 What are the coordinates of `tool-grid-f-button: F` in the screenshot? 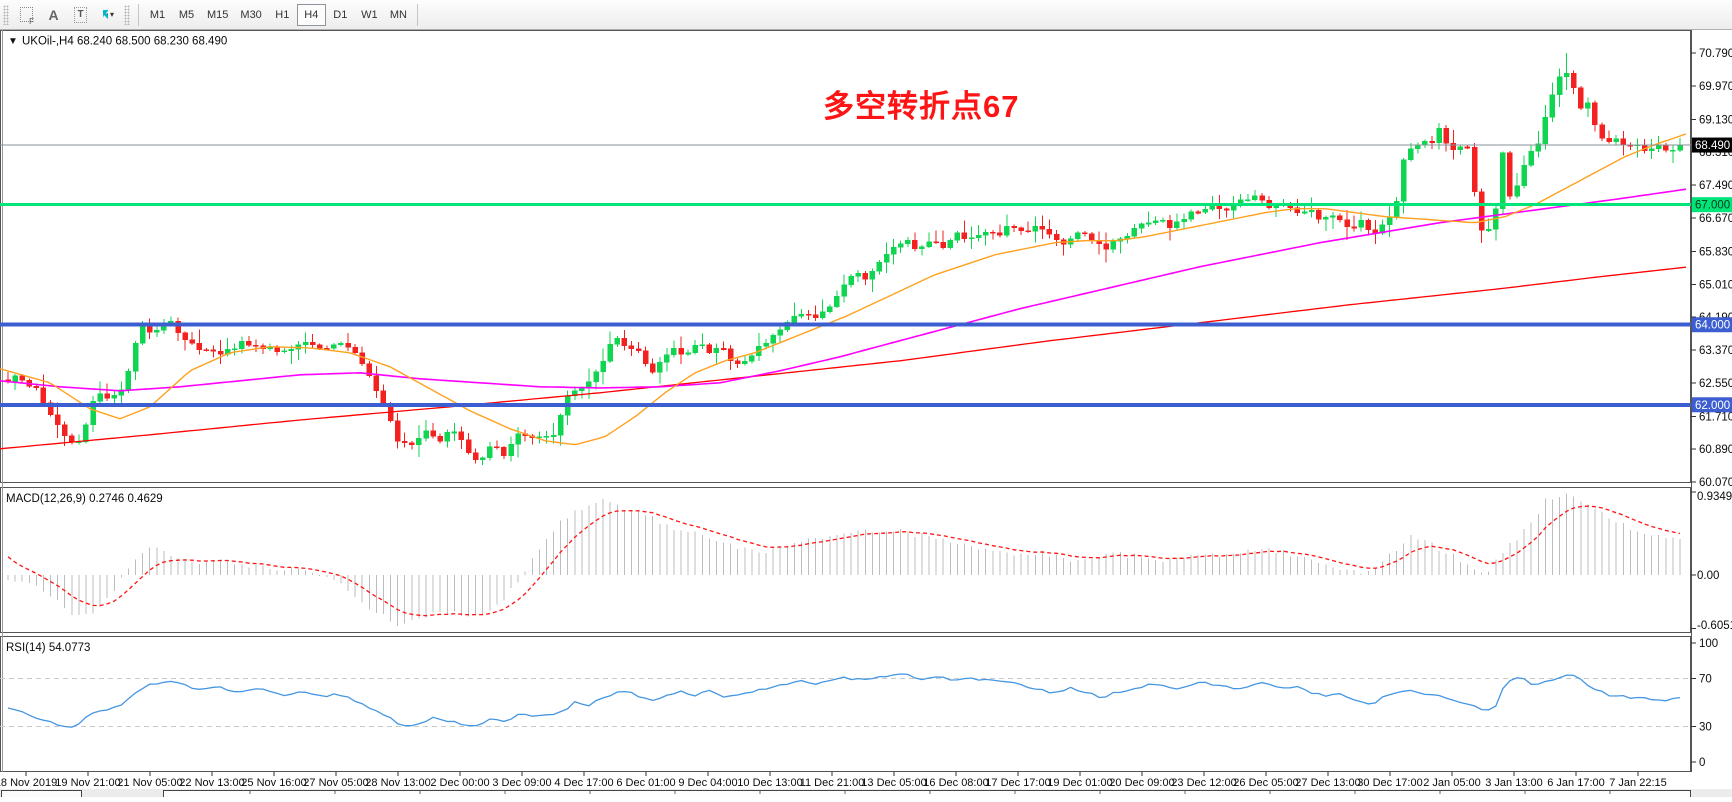 It's located at (26, 15).